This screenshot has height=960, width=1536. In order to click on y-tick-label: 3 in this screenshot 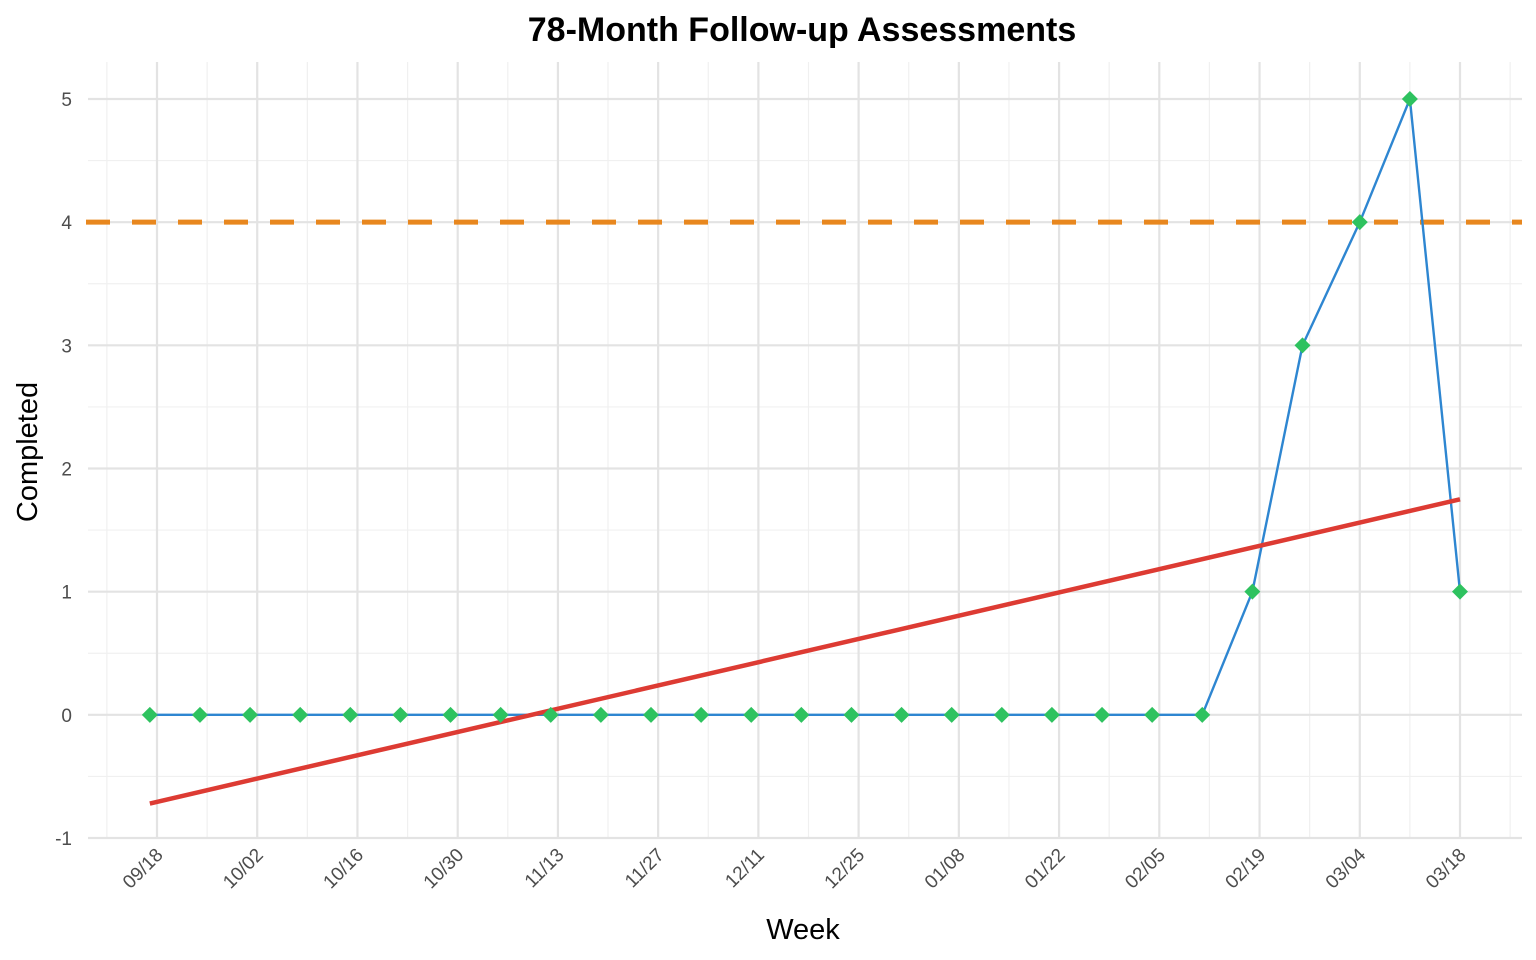, I will do `click(66, 346)`.